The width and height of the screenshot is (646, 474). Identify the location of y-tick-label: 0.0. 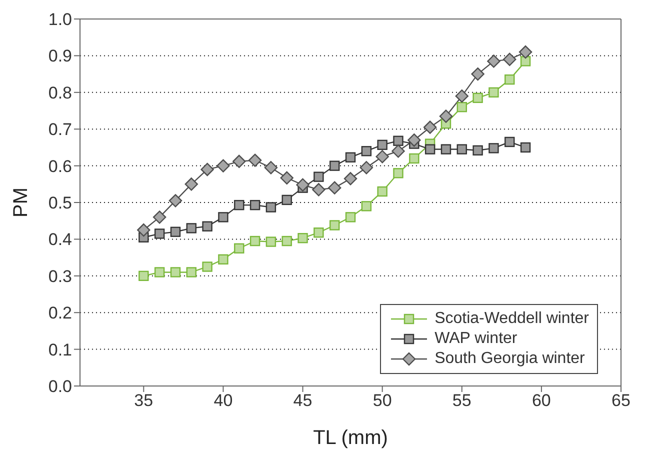
(60, 386).